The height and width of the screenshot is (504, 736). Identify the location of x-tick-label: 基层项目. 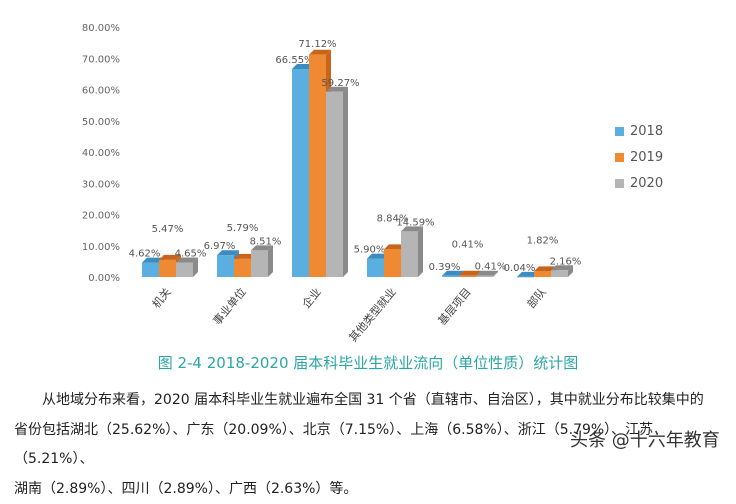
(455, 307).